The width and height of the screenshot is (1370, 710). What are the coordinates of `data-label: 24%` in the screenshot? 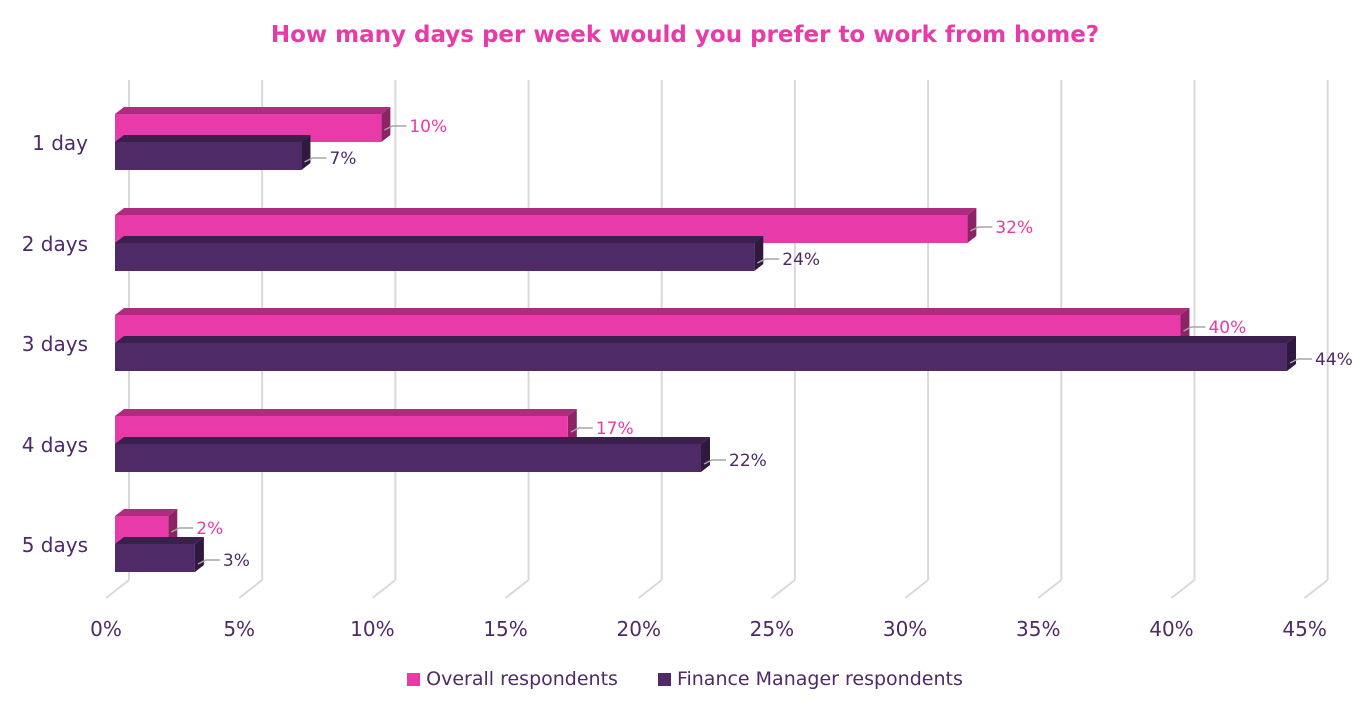 It's located at (801, 260).